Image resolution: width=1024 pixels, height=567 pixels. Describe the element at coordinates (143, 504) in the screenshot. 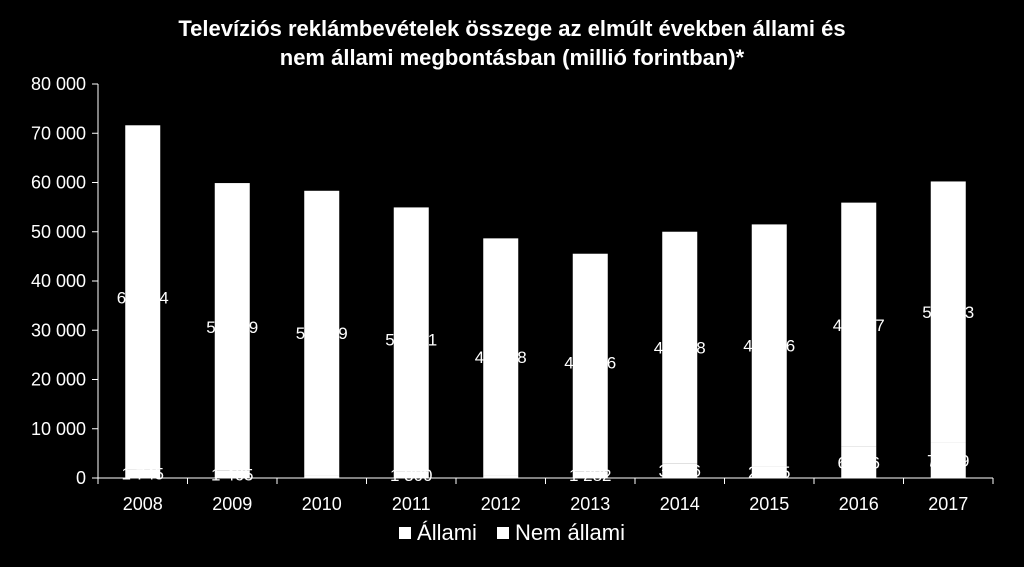

I see `x-tick-label: 2008` at that location.